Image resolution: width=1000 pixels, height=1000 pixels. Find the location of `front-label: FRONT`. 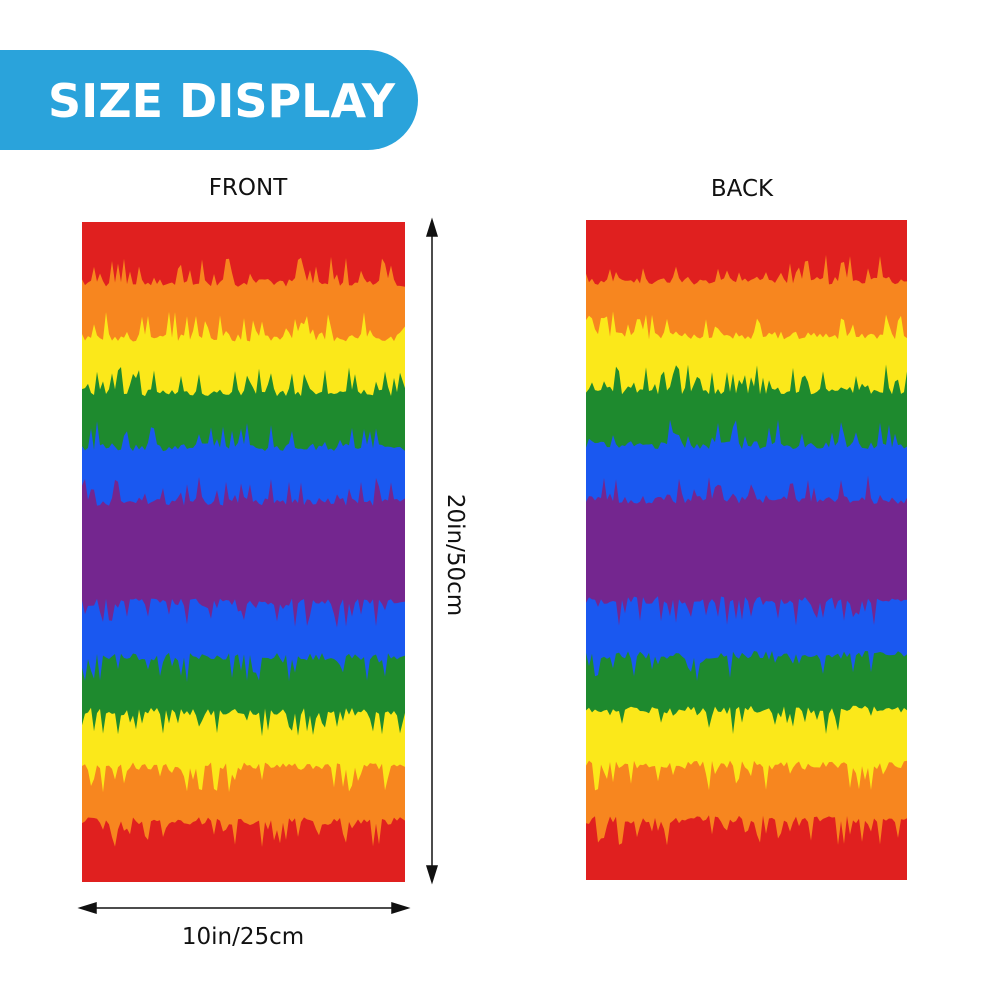

front-label: FRONT is located at coordinates (249, 188).